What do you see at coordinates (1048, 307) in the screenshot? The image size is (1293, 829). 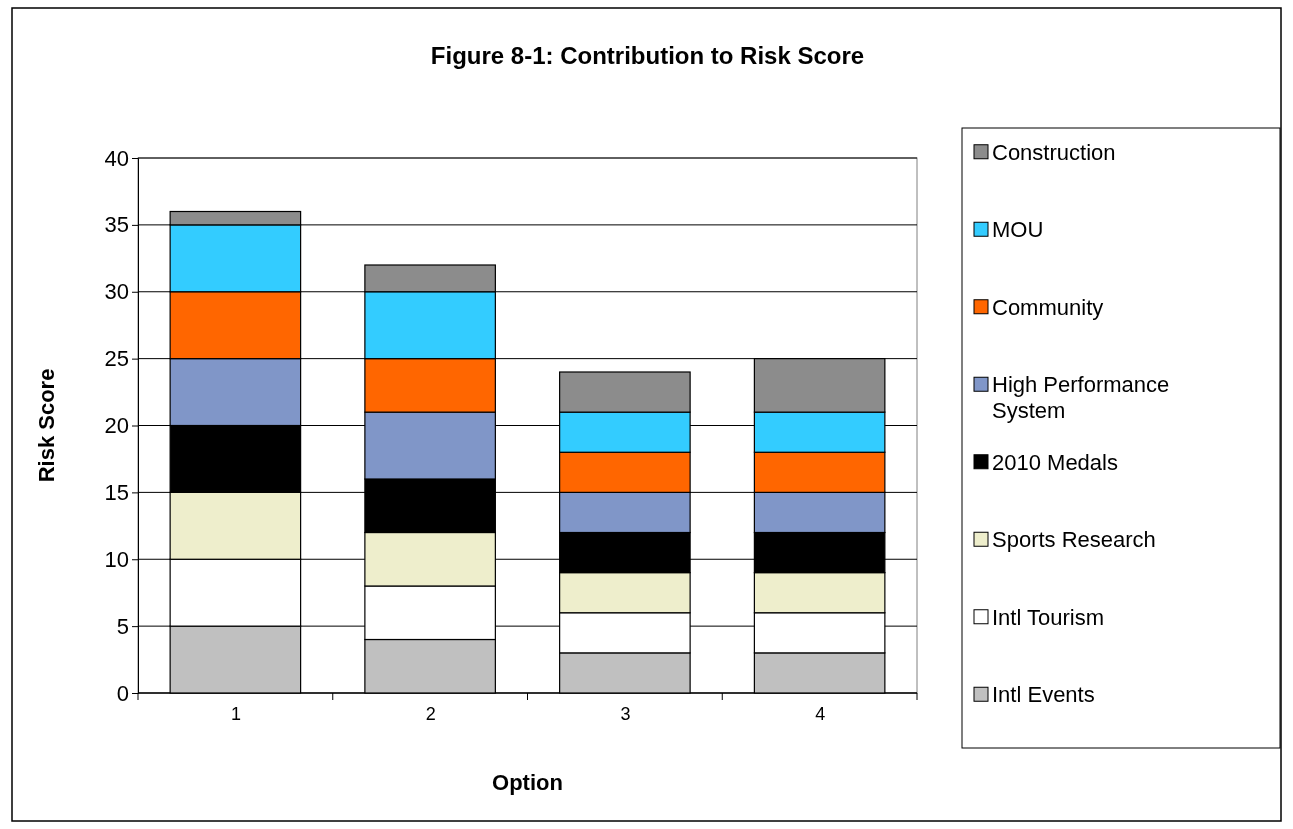 I see `legend-label: Community` at bounding box center [1048, 307].